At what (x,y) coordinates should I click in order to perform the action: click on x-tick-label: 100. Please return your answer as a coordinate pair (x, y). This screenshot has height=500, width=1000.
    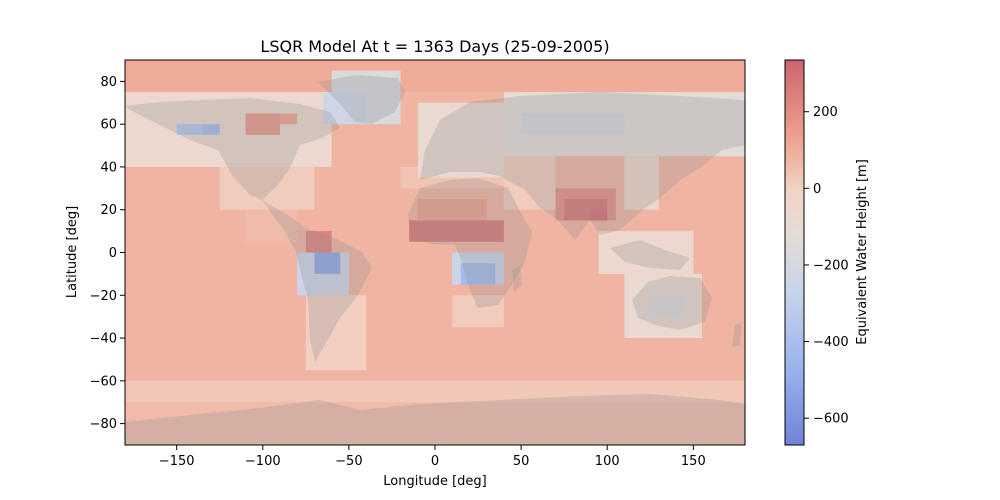
    Looking at the image, I should click on (607, 461).